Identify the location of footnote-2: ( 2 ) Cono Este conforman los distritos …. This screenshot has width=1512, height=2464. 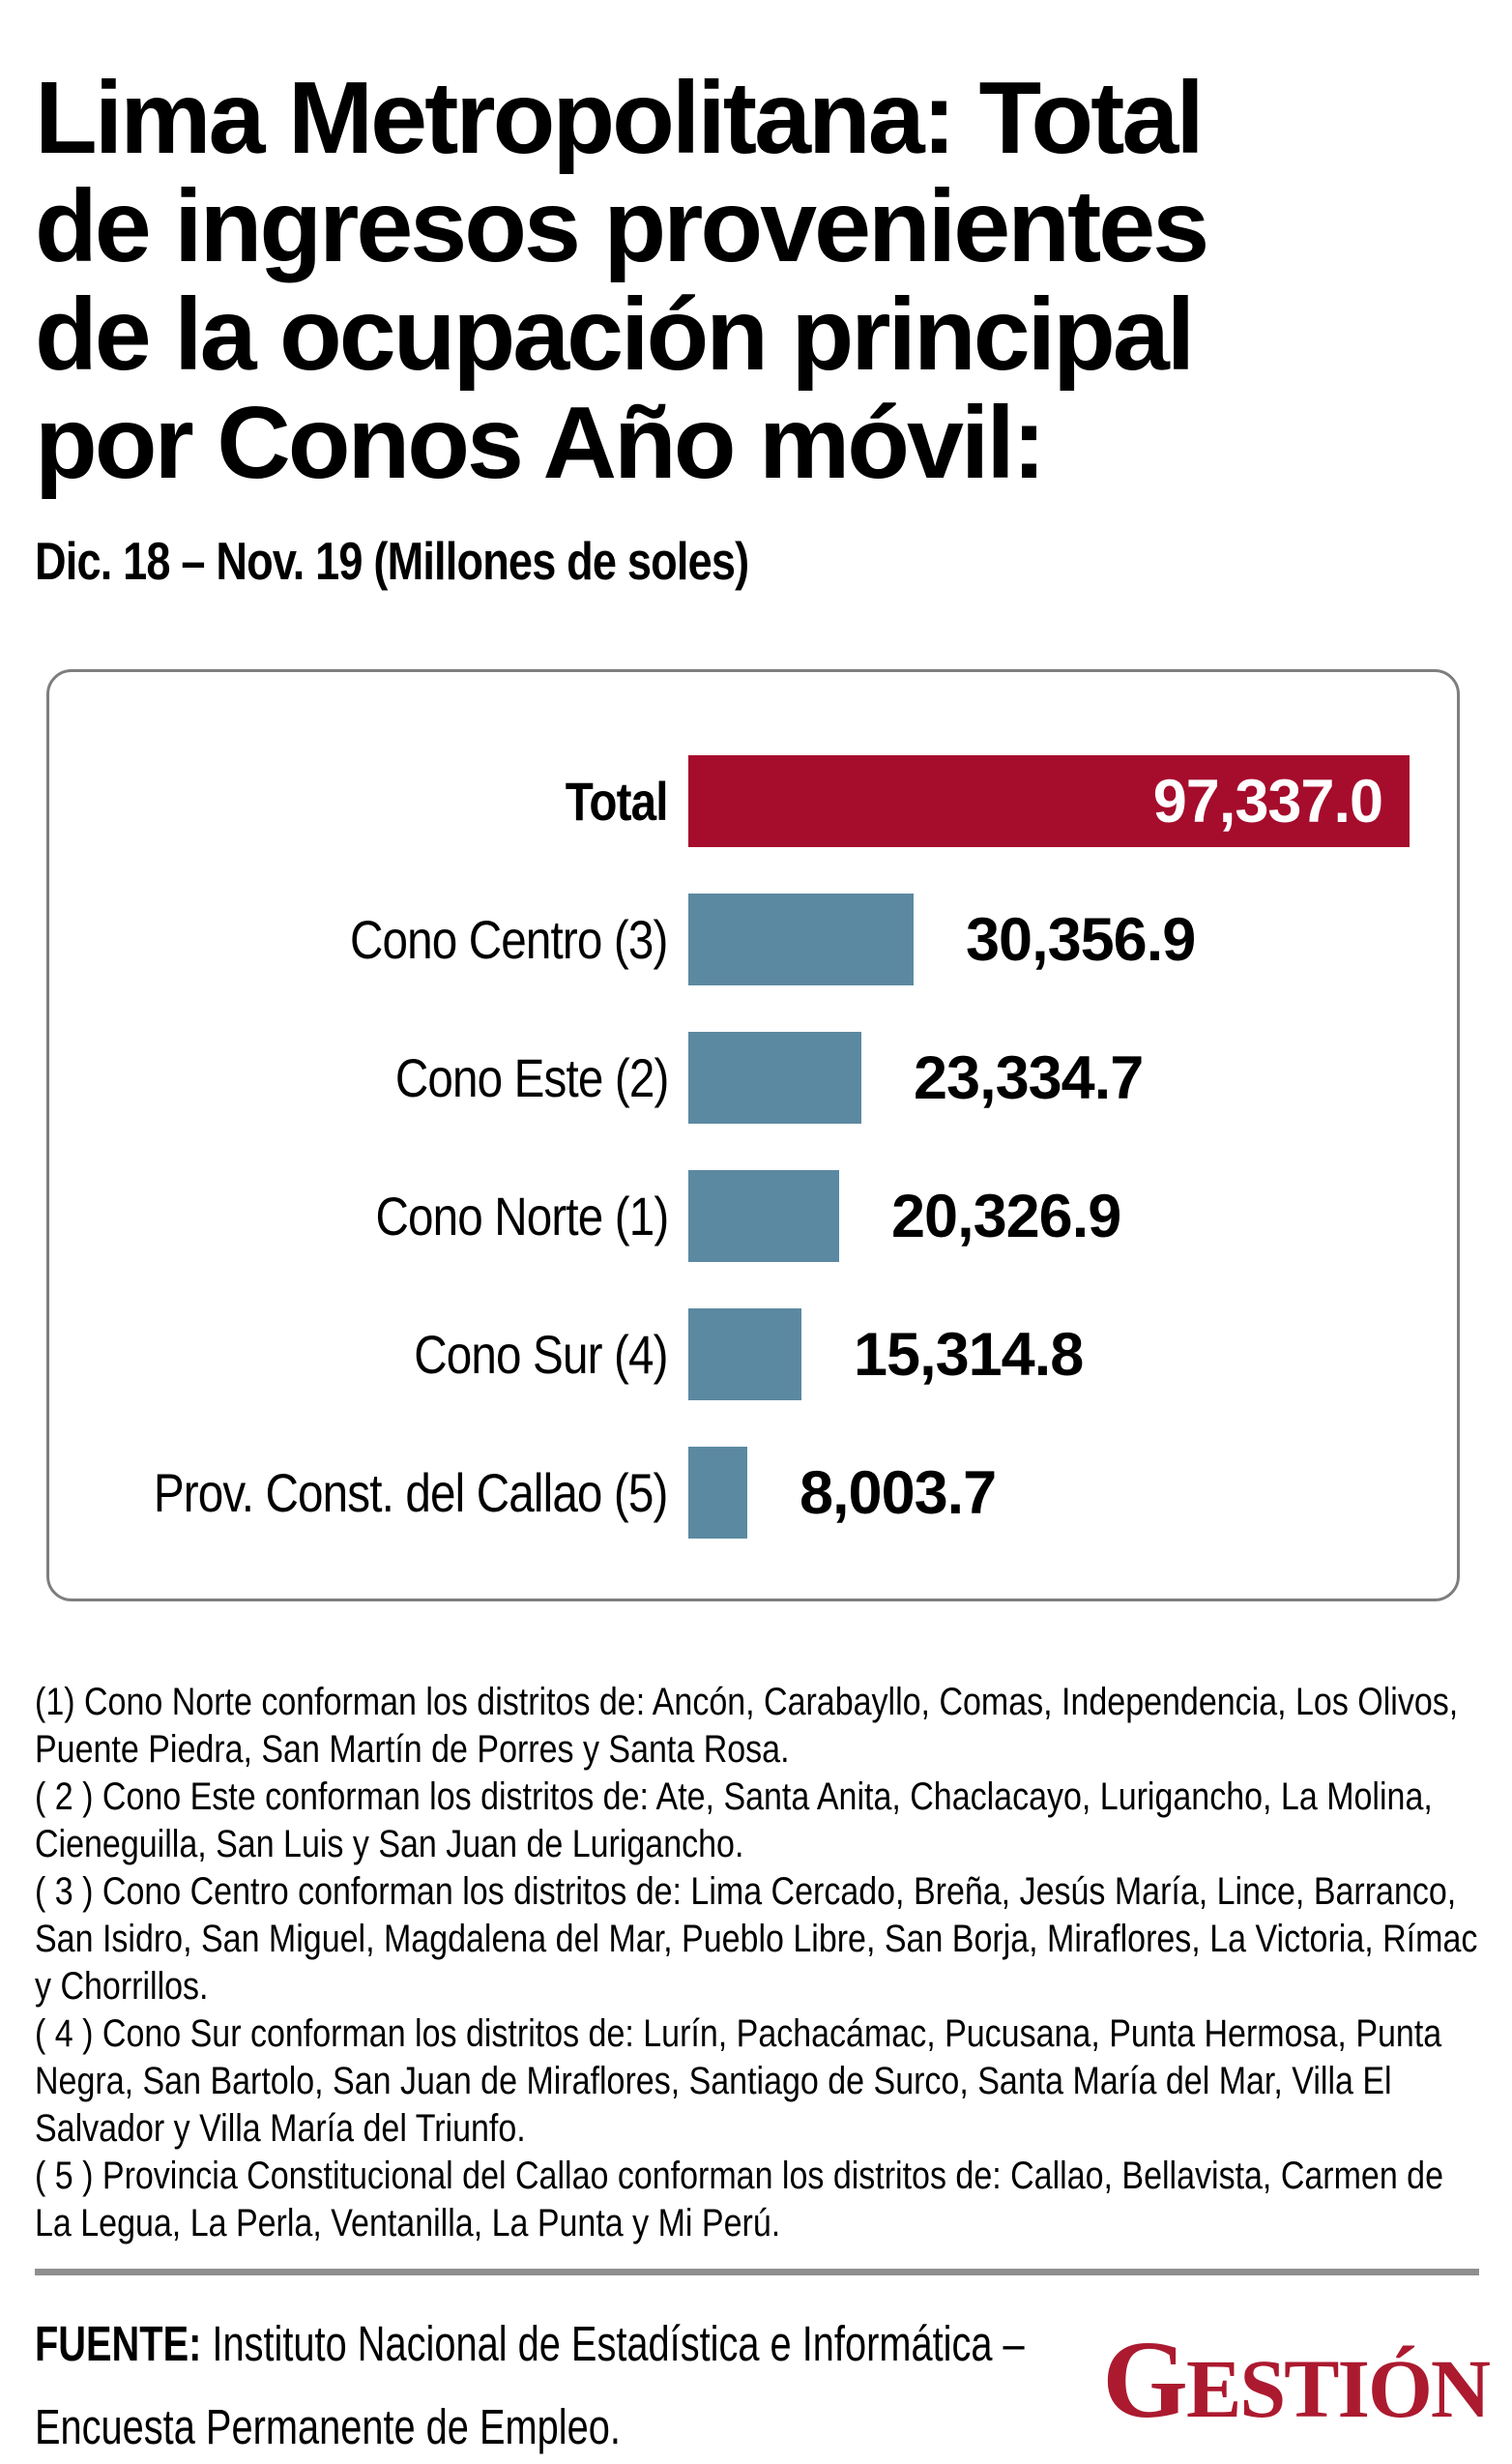
(734, 1820).